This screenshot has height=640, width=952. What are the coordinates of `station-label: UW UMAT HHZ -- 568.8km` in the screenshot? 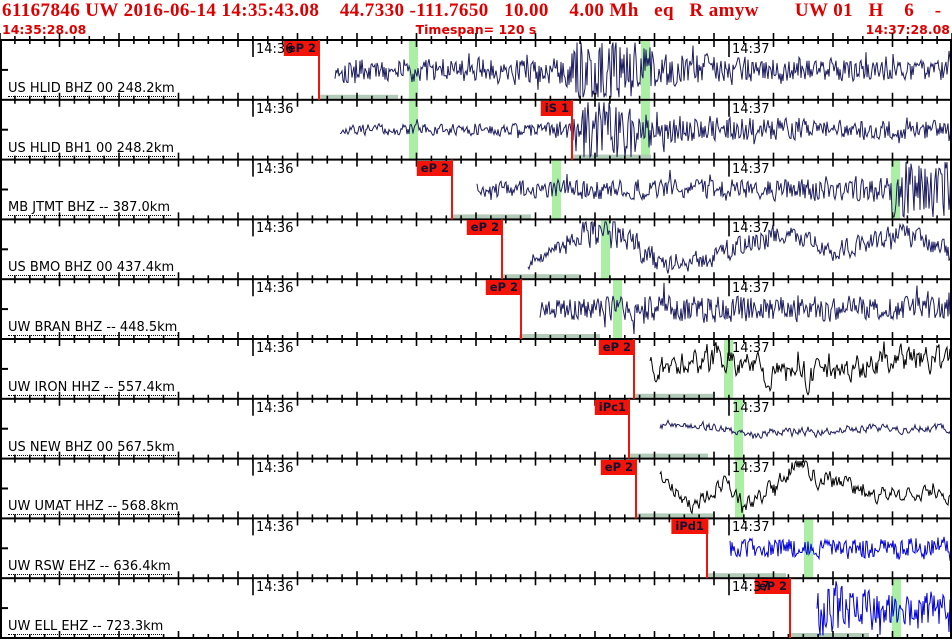 It's located at (94, 507).